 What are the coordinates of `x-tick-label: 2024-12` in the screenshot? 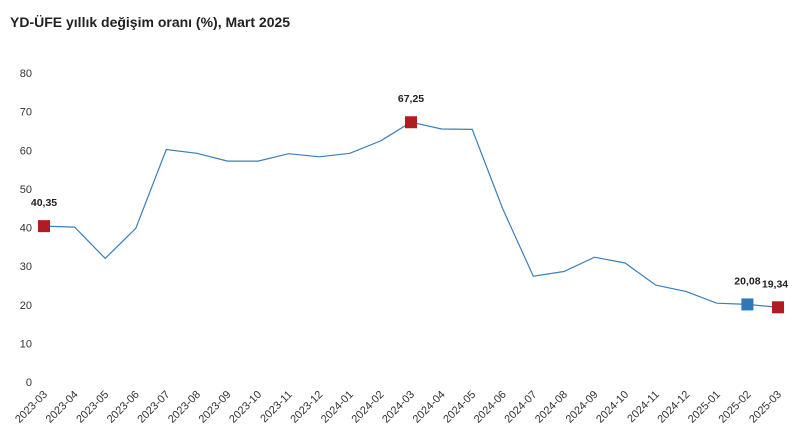 It's located at (673, 407).